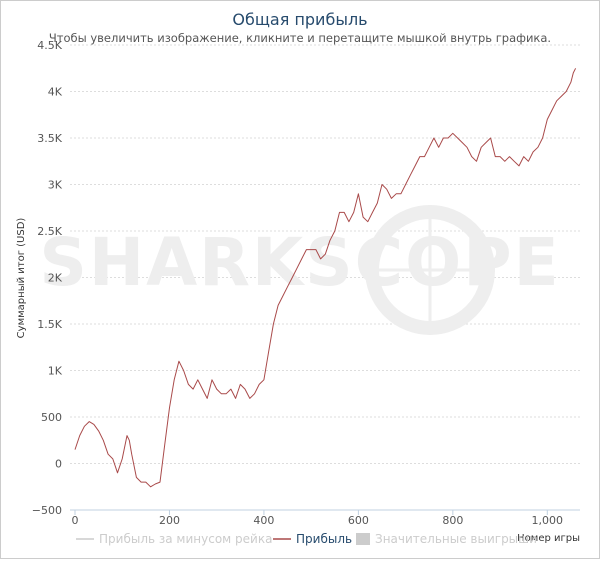  I want to click on legend-item-big-wins: Значительные выигрыши, so click(446, 539).